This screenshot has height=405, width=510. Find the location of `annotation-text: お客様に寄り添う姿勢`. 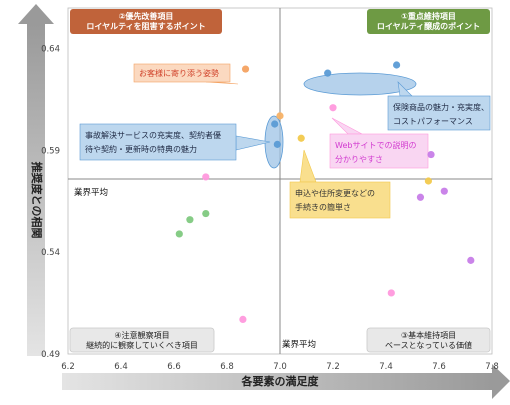

annotation-text: お客様に寄り添う姿勢 is located at coordinates (179, 73).